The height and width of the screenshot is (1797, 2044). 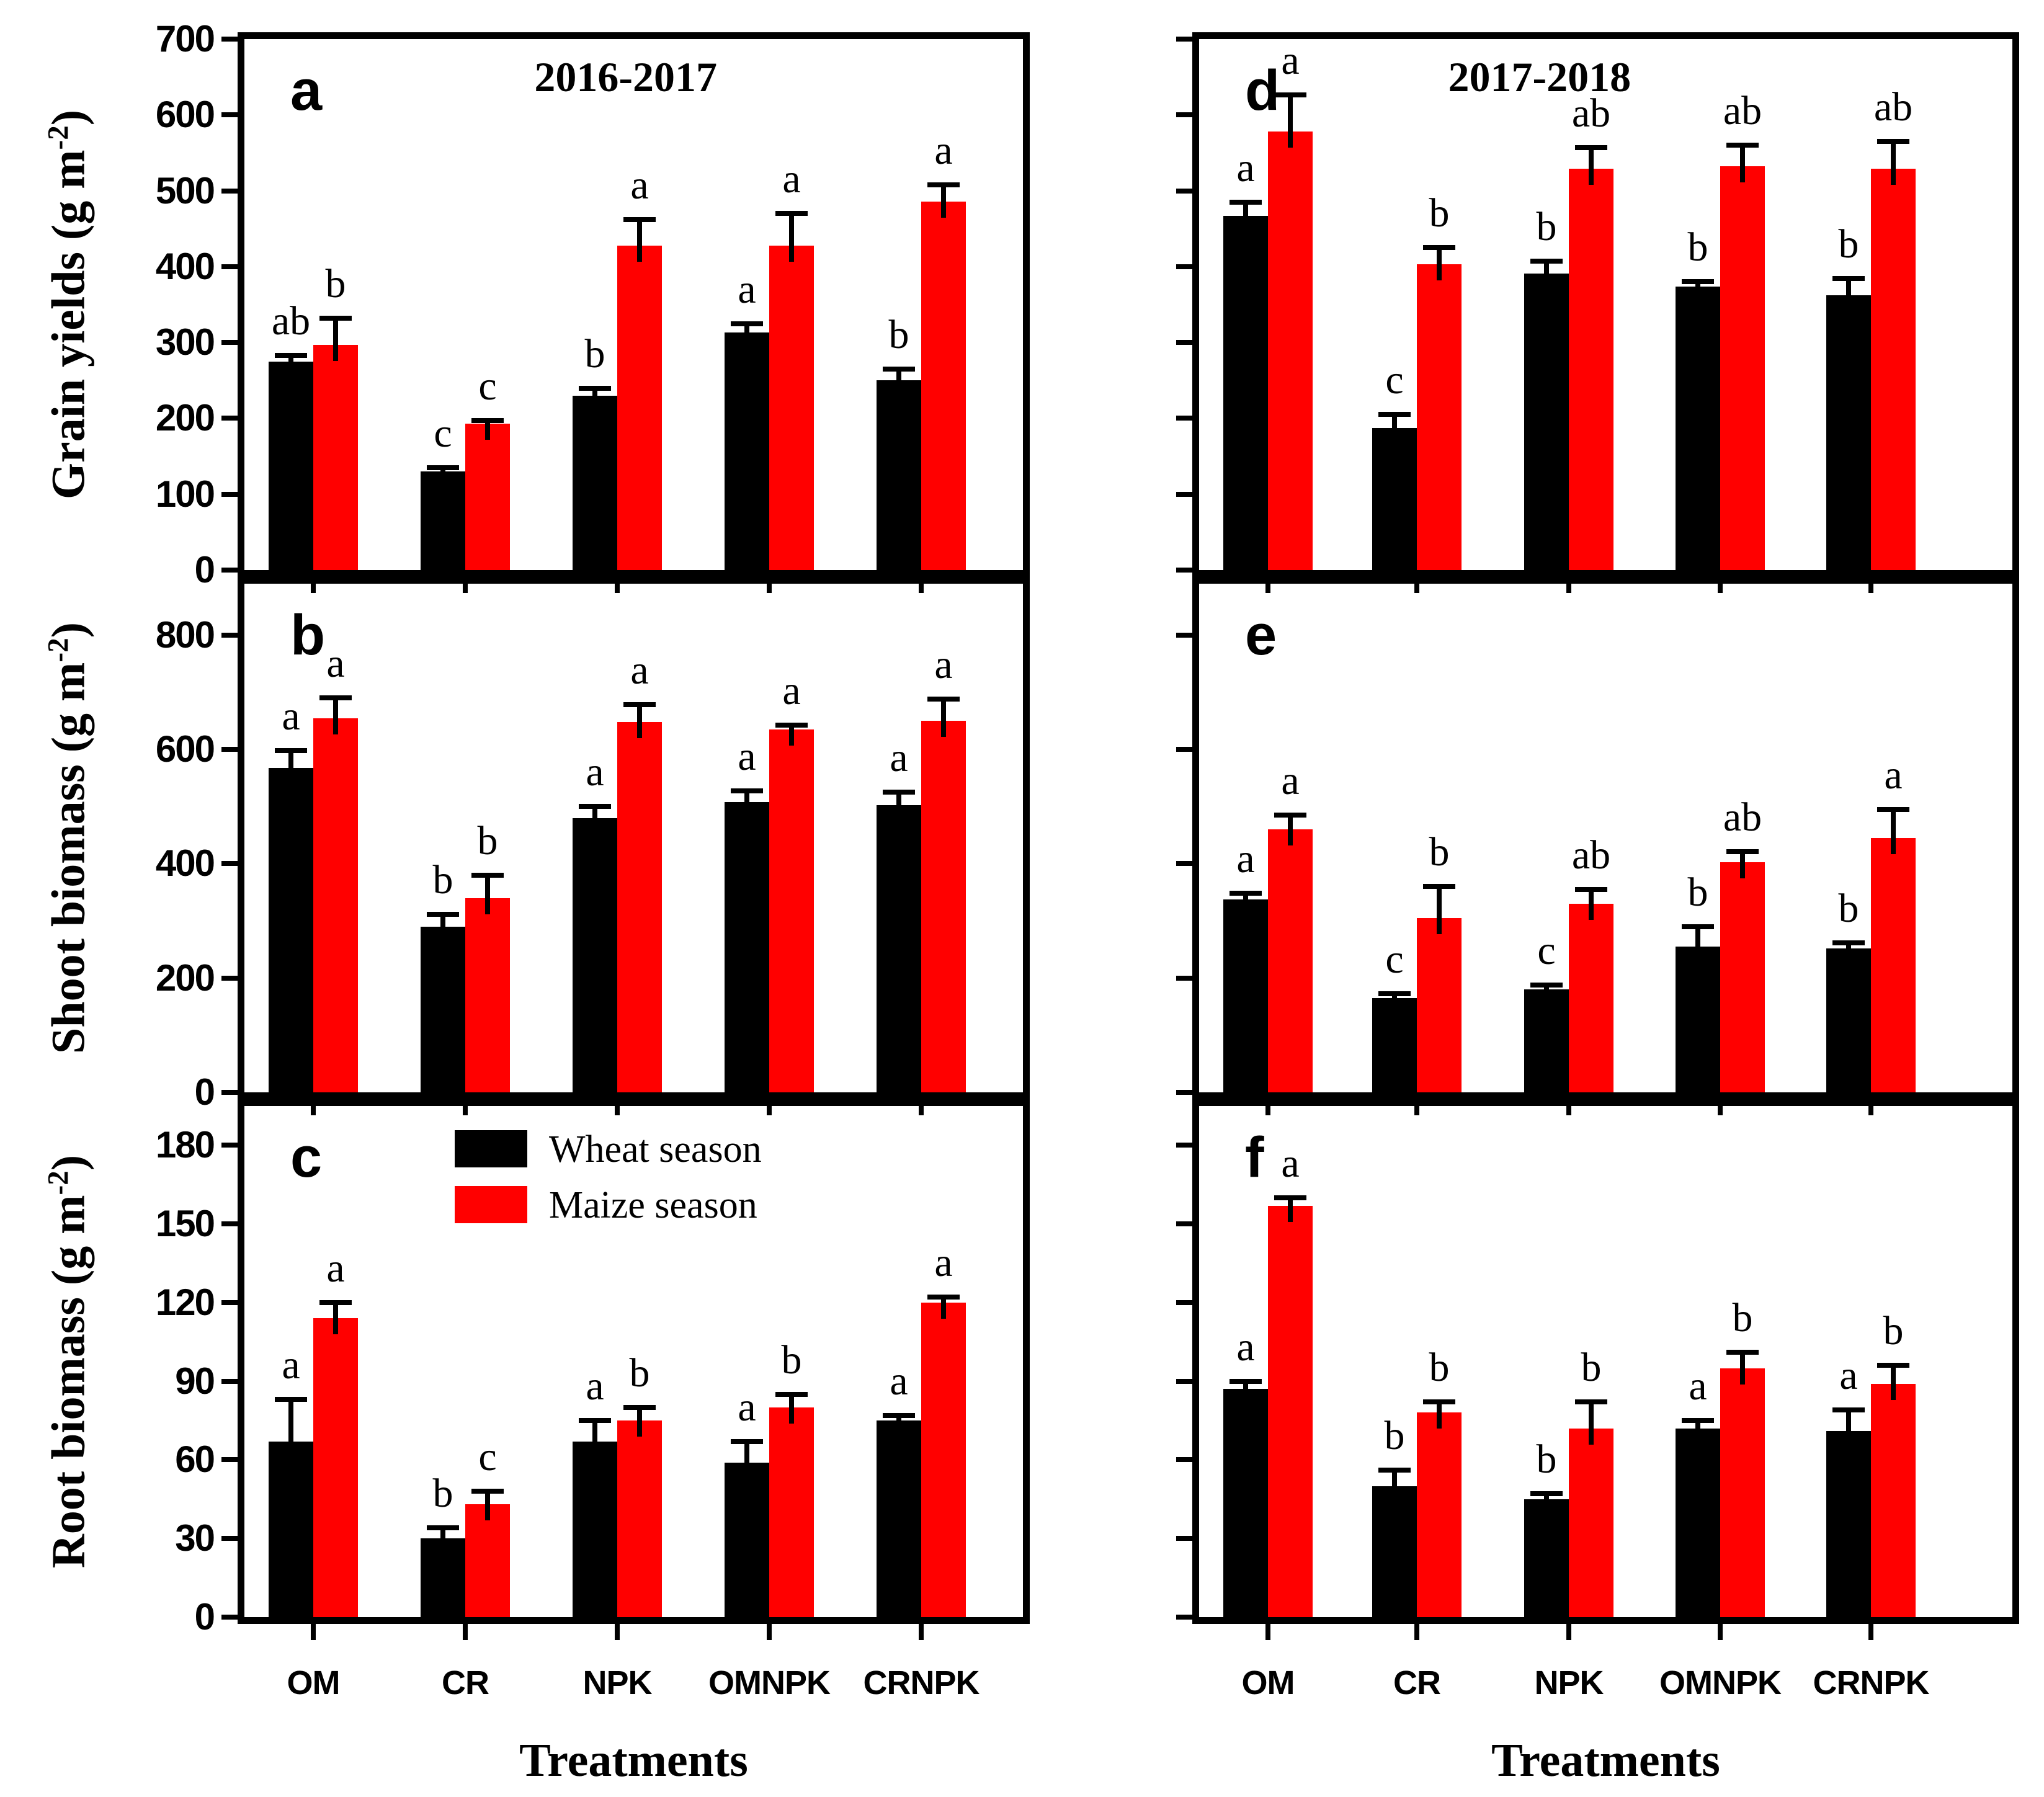 What do you see at coordinates (1245, 167) in the screenshot?
I see `sig-letter-wheat-OM-d: a` at bounding box center [1245, 167].